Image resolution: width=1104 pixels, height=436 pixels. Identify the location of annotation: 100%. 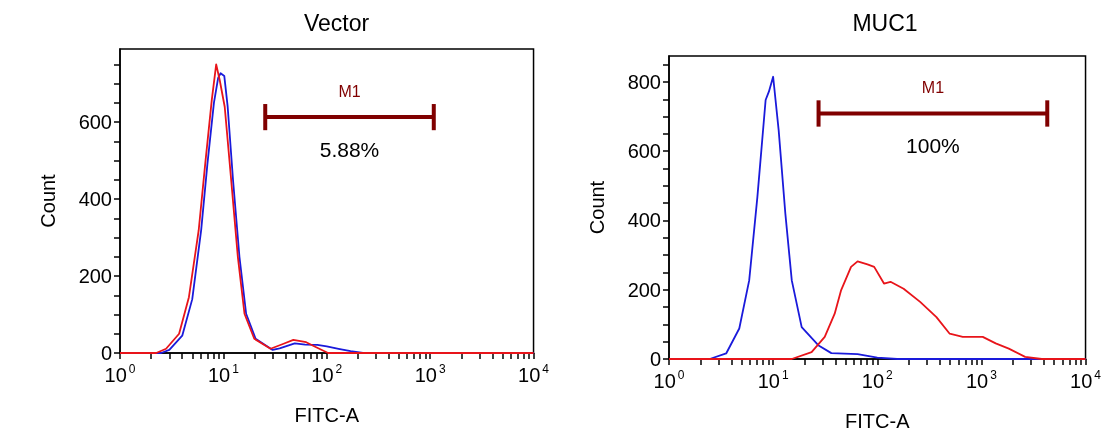
(933, 145).